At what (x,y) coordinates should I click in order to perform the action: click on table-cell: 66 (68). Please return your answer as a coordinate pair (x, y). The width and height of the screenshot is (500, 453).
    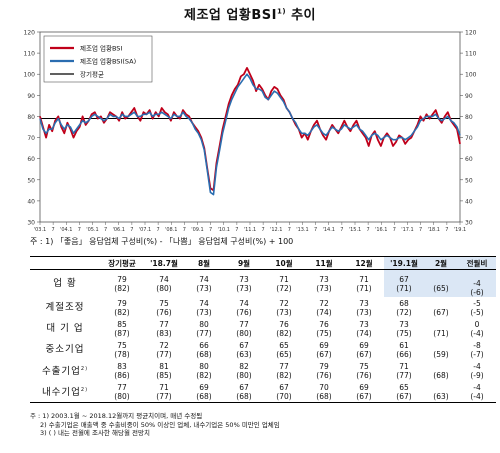
    Looking at the image, I should click on (204, 349).